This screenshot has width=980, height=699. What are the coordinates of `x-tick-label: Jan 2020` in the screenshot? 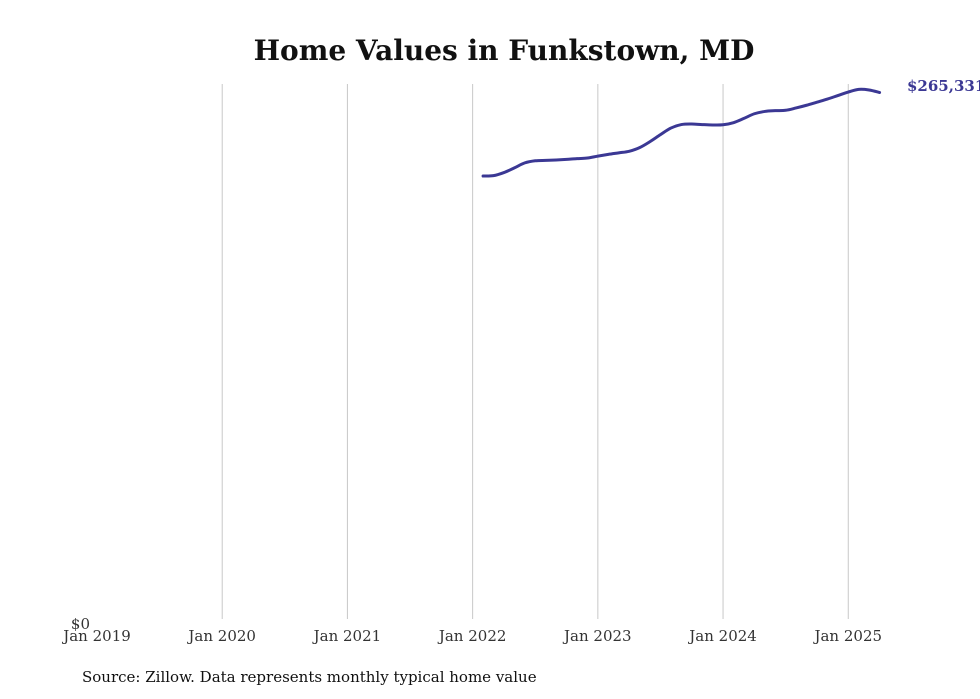 It's located at (221, 636).